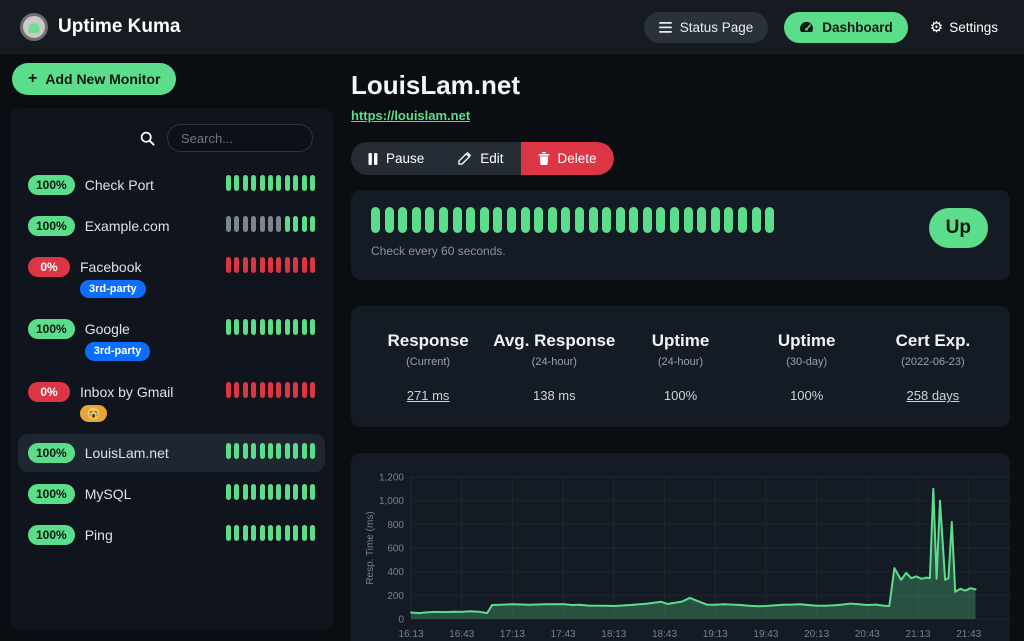 The height and width of the screenshot is (641, 1024). Describe the element at coordinates (968, 634) in the screenshot. I see `svg-text: 21:43` at that location.